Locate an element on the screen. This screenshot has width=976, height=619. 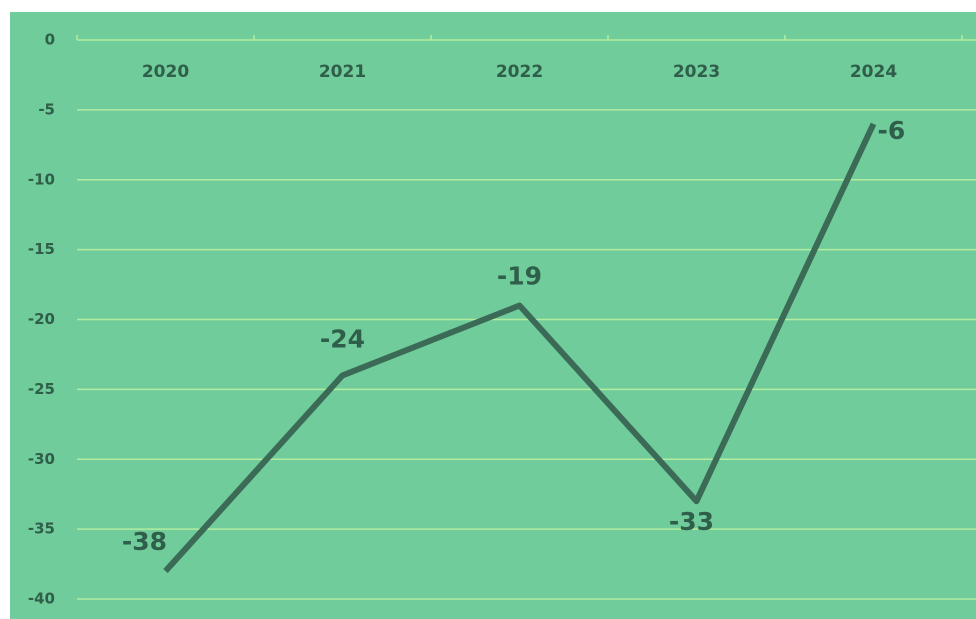
y-tick-label: 0 is located at coordinates (50, 40).